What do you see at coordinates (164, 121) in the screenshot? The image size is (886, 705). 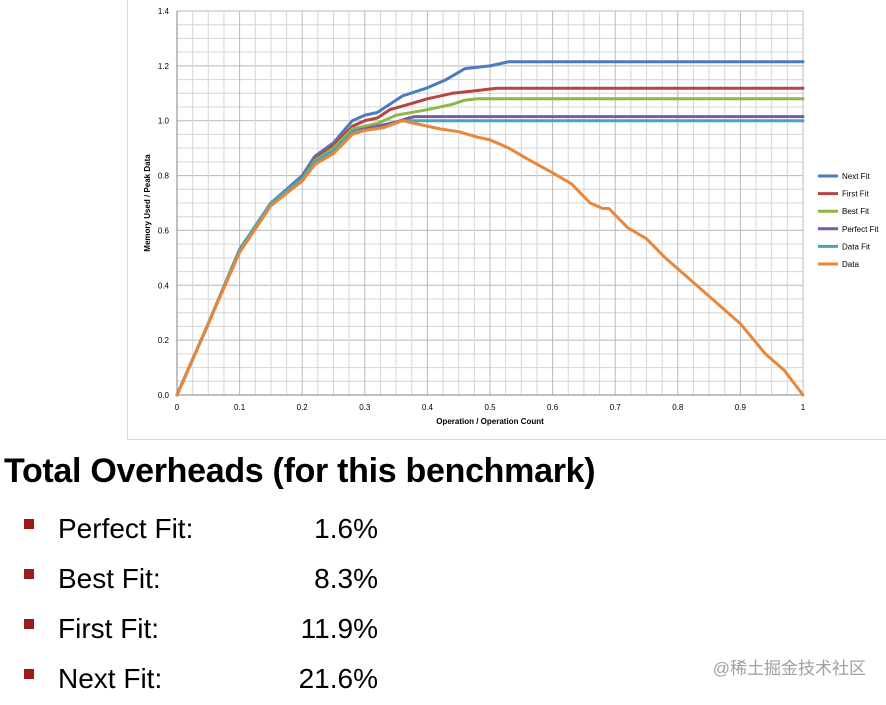 I see `y-tick-label: 1.0` at bounding box center [164, 121].